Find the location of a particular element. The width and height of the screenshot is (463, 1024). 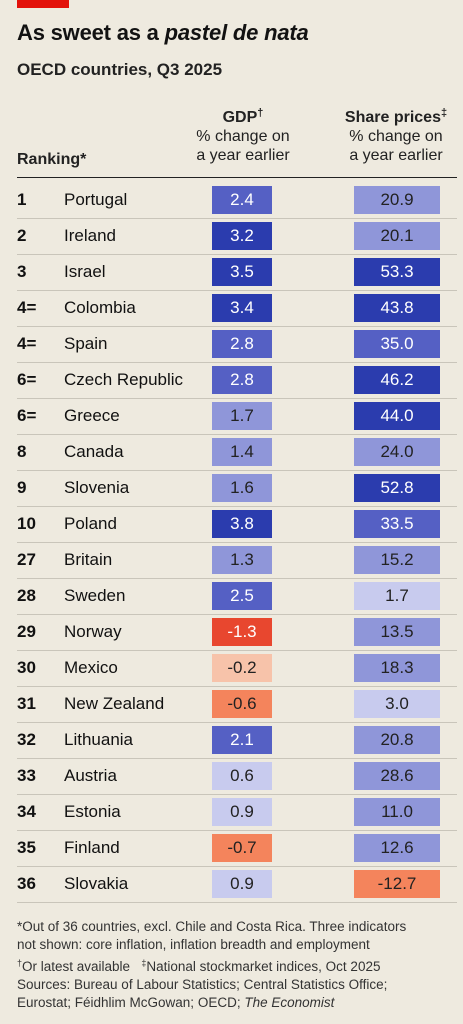

gdp-value-cell: 3.4 is located at coordinates (242, 308).